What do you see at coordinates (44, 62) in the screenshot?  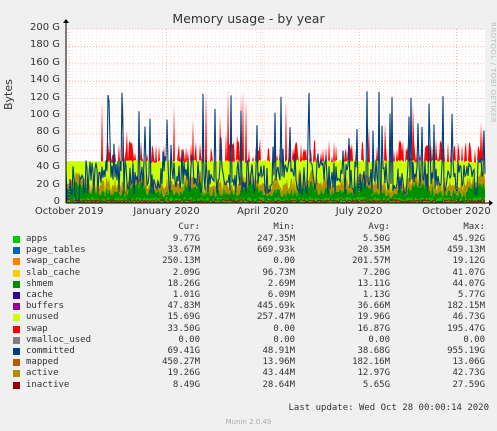 I see `y-tick-label: 160 G` at bounding box center [44, 62].